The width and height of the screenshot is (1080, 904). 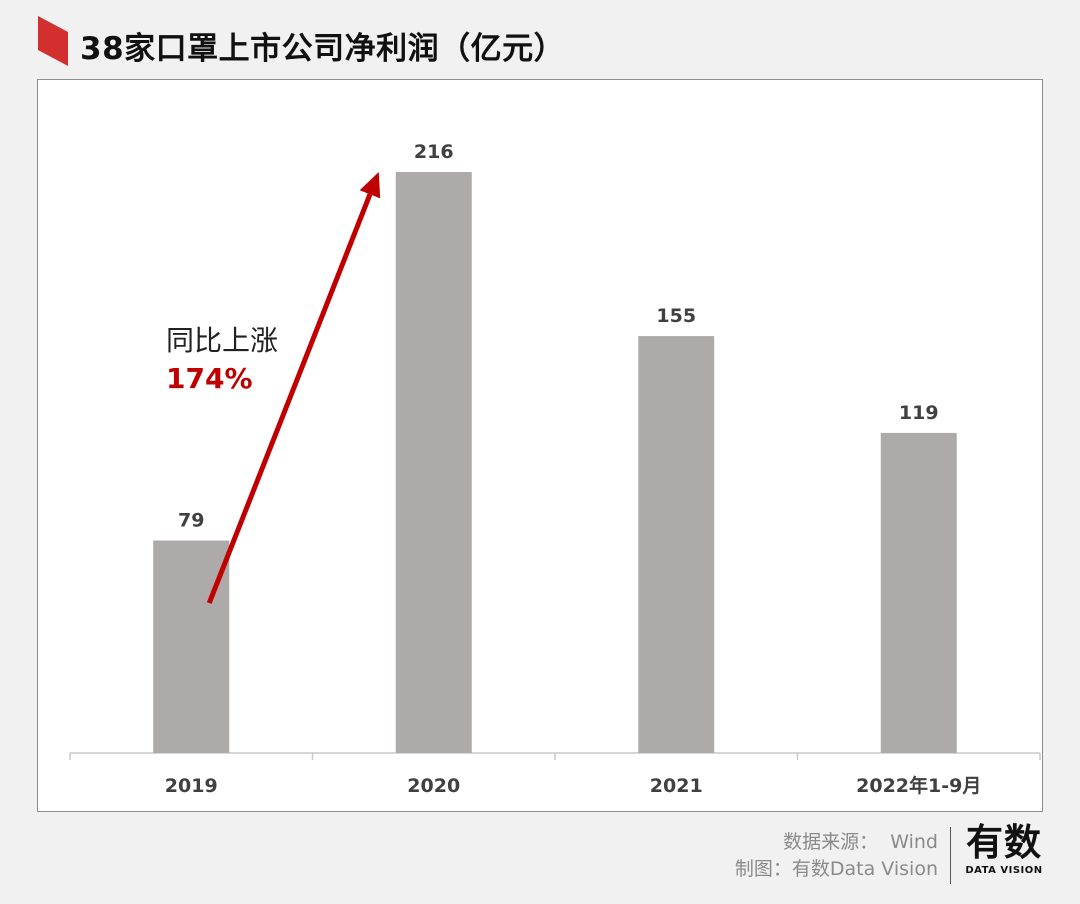 What do you see at coordinates (676, 316) in the screenshot?
I see `data-label: 155` at bounding box center [676, 316].